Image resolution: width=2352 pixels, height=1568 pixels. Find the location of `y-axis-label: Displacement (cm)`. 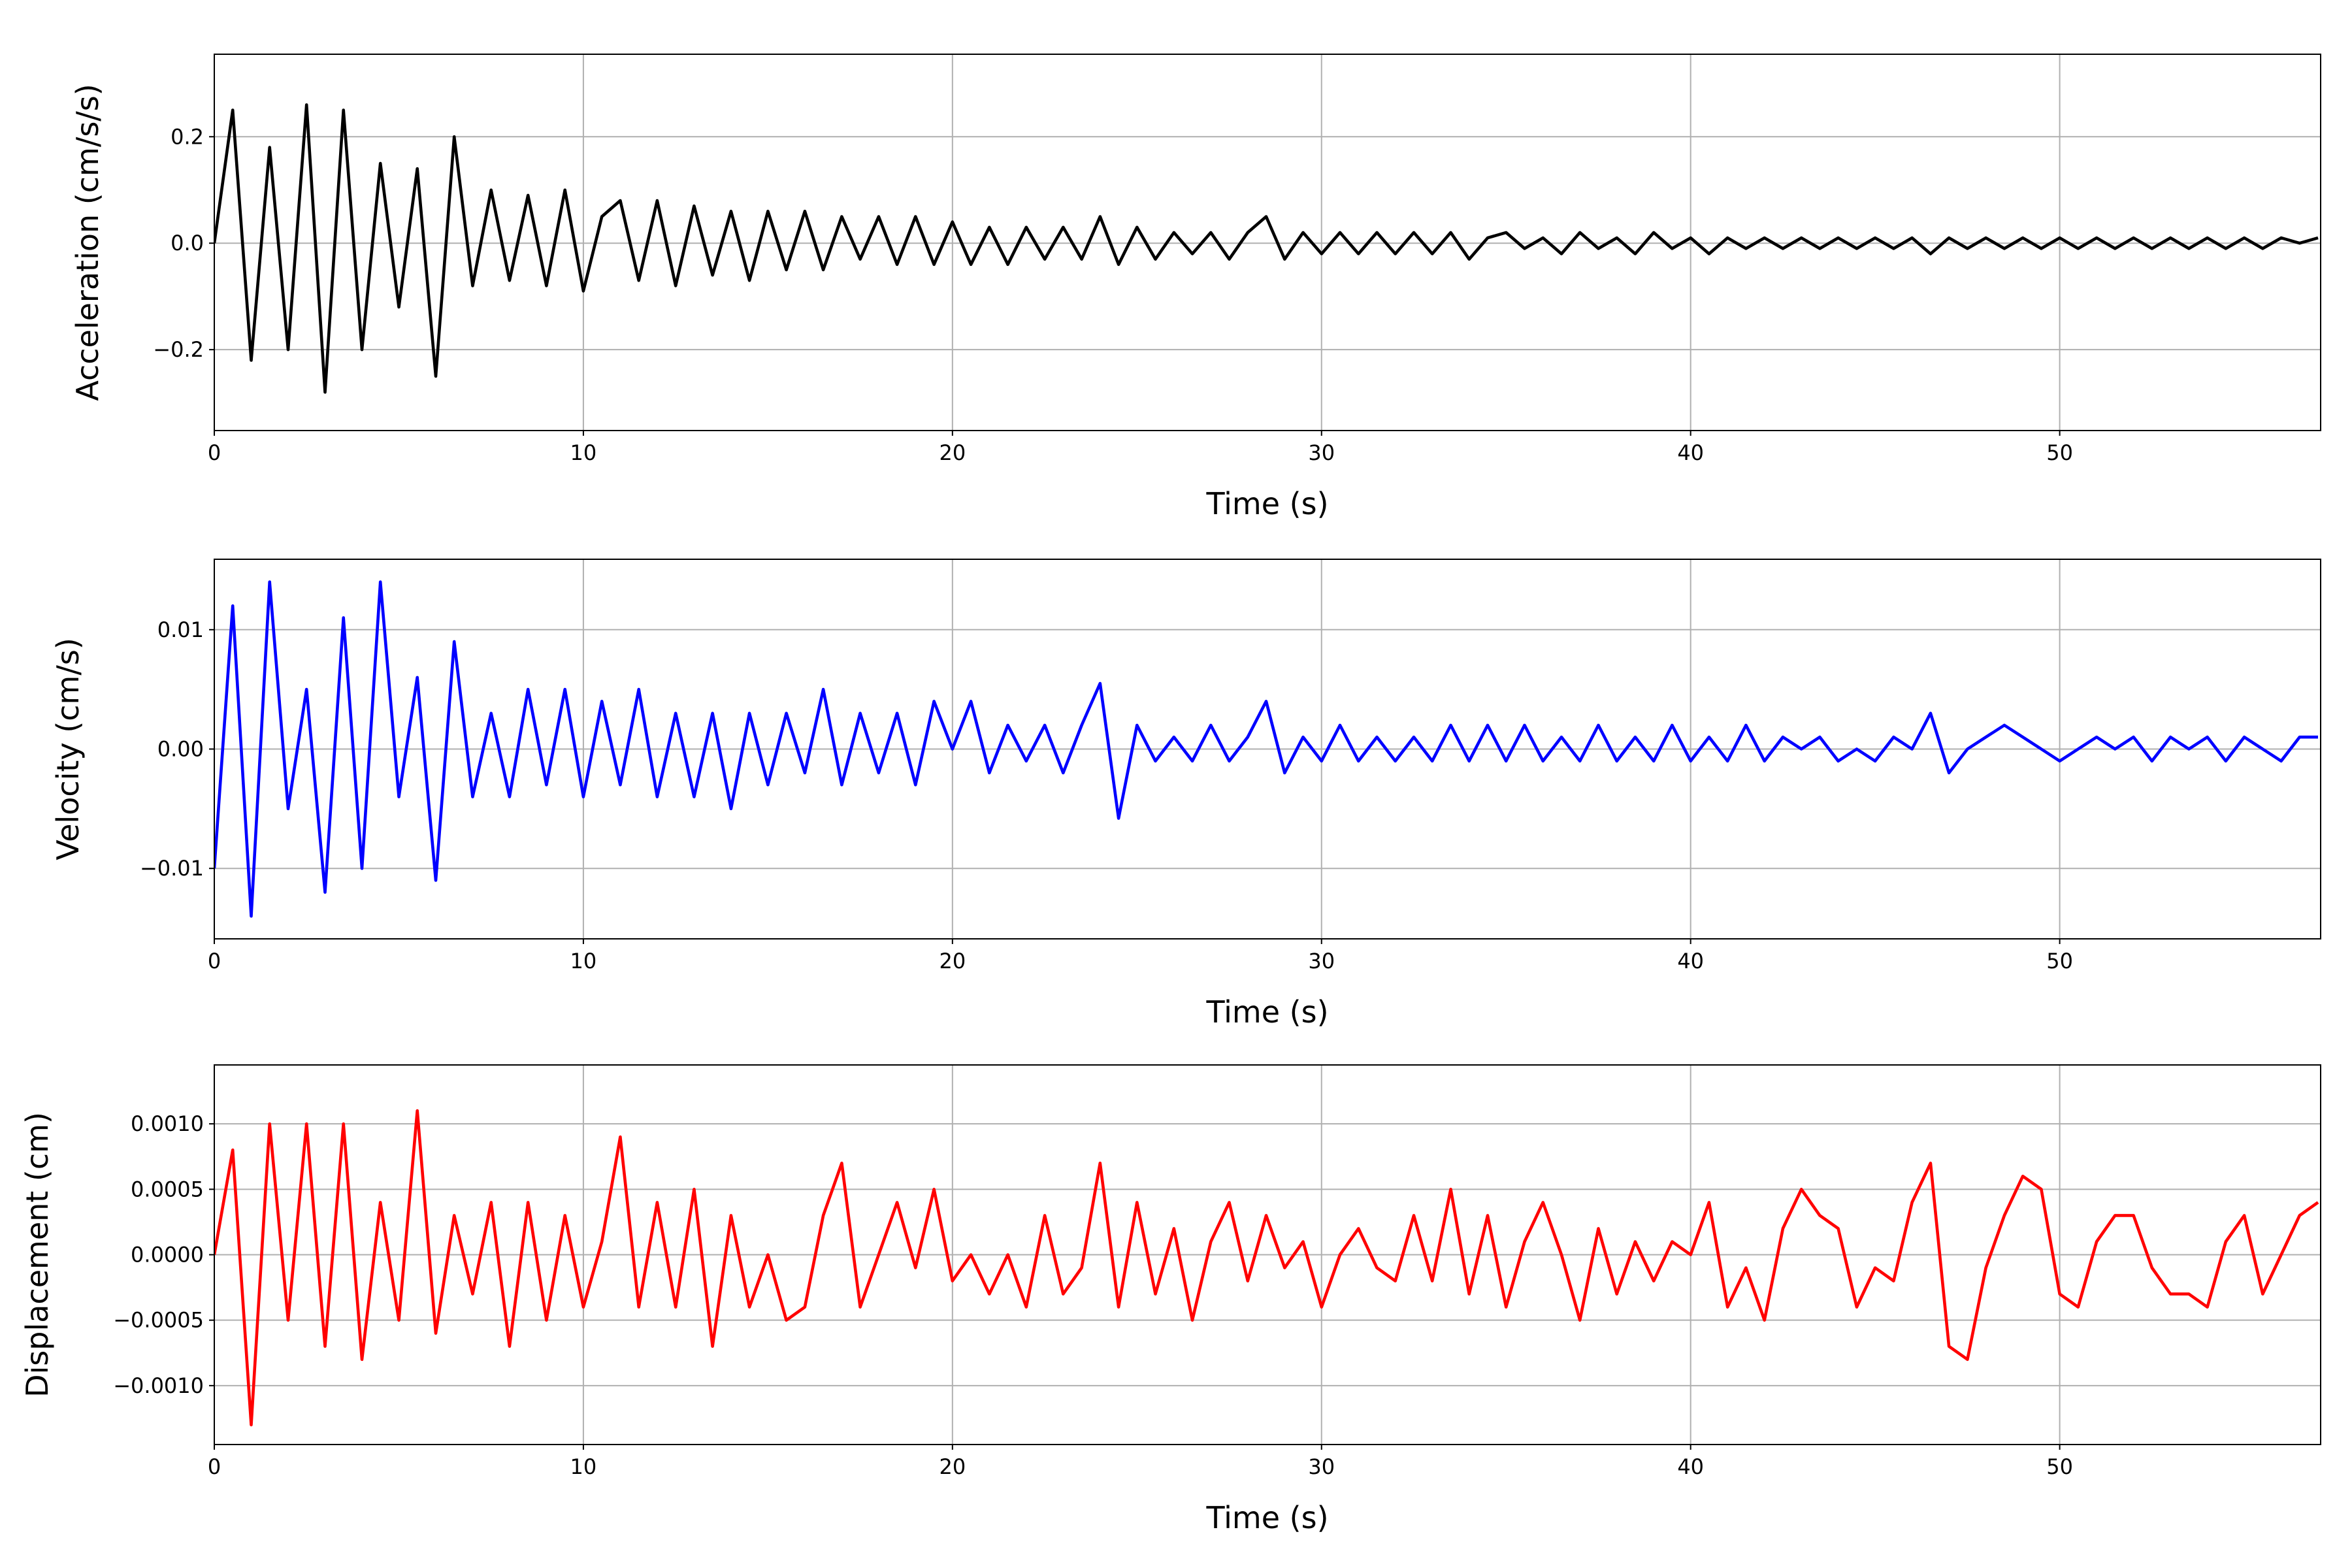

y-axis-label: Displacement (cm) is located at coordinates (37, 1254).